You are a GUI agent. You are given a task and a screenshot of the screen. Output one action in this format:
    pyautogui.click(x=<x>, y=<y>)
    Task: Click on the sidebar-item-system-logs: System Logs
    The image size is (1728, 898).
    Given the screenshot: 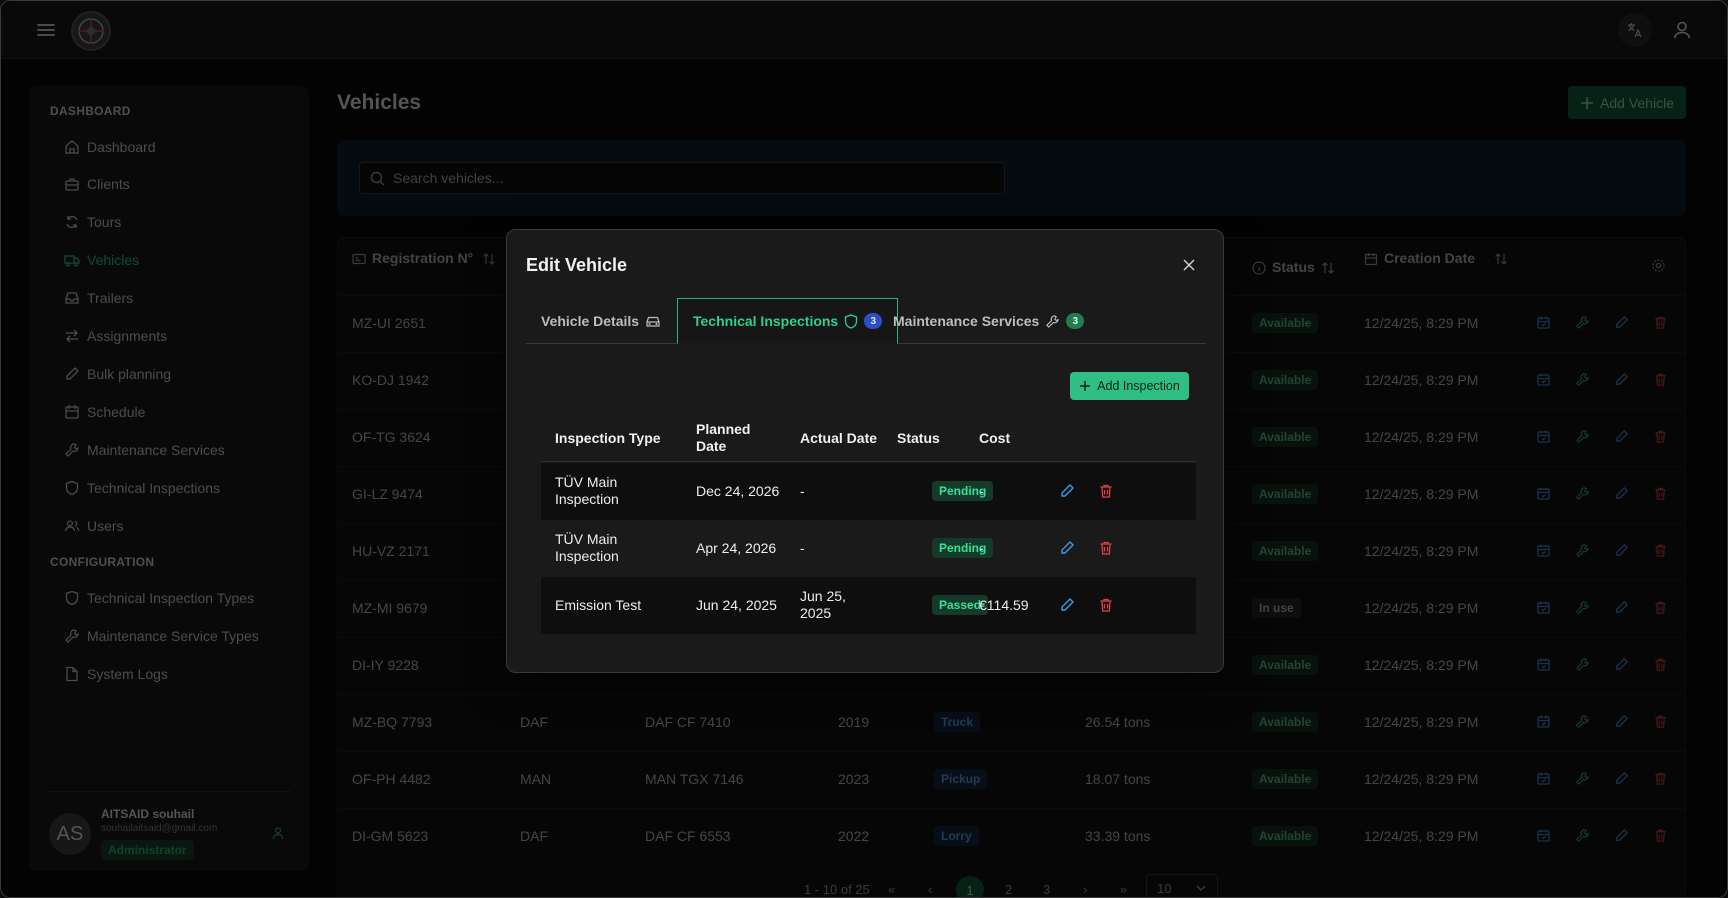 What is the action you would take?
    pyautogui.click(x=115, y=674)
    